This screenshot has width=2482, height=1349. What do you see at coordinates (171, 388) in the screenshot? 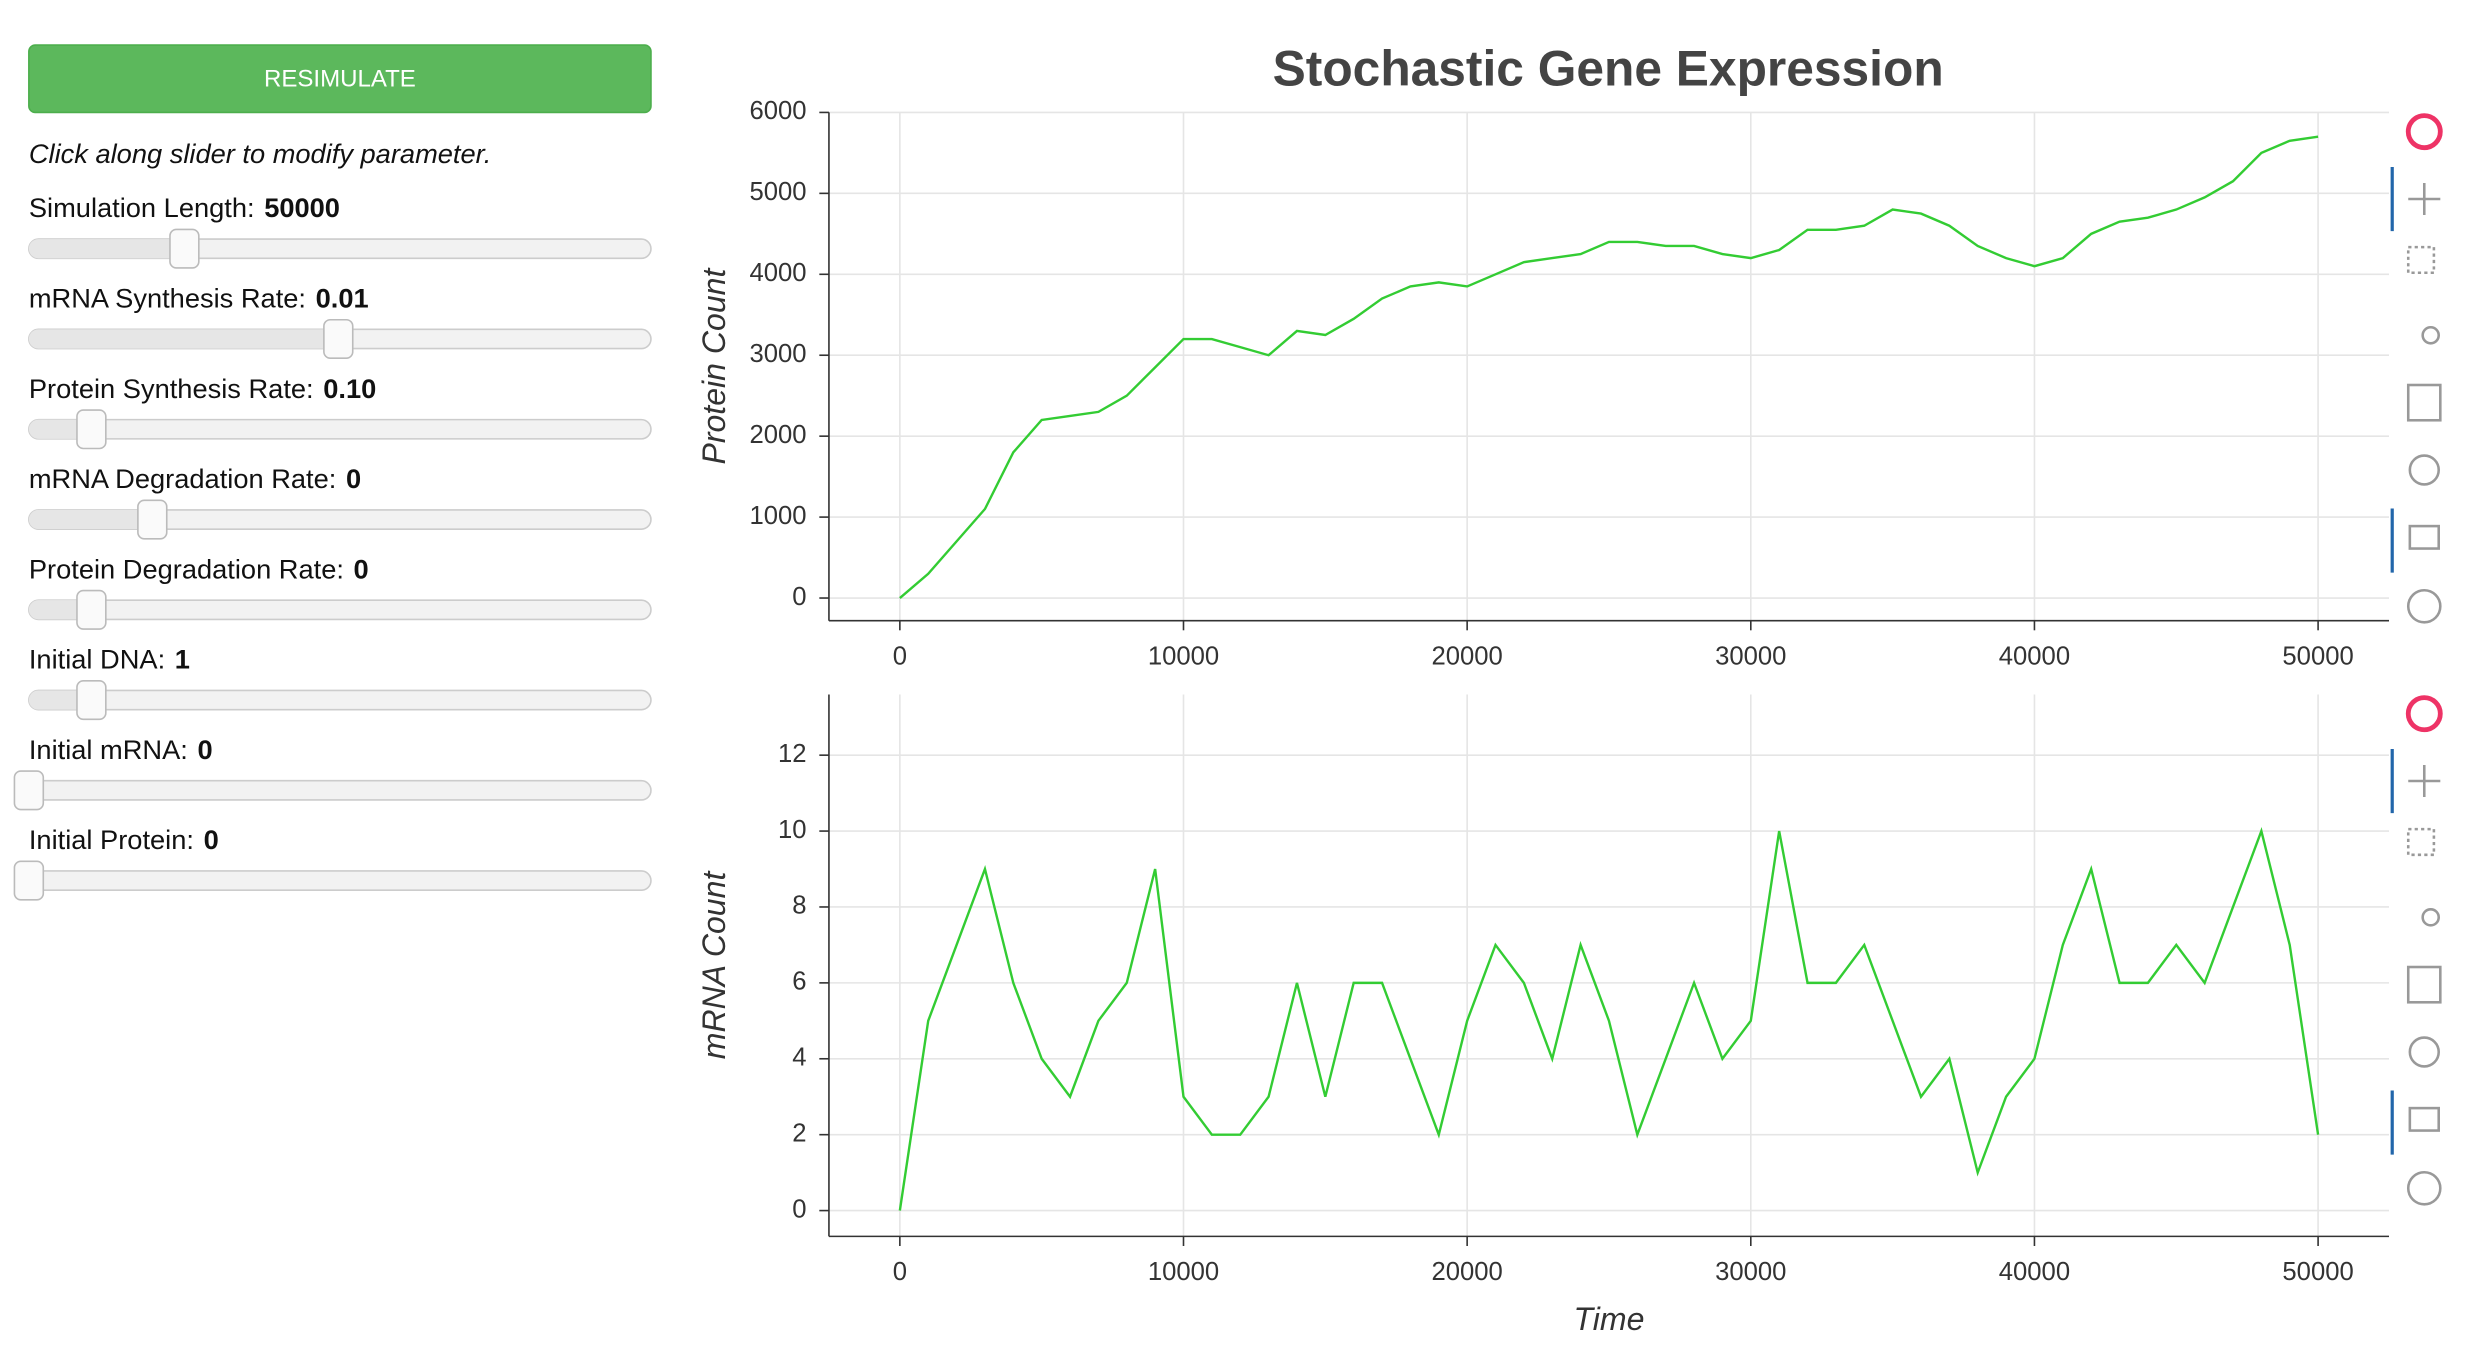
I see `slider-name: Protein Synthesis Rate:` at bounding box center [171, 388].